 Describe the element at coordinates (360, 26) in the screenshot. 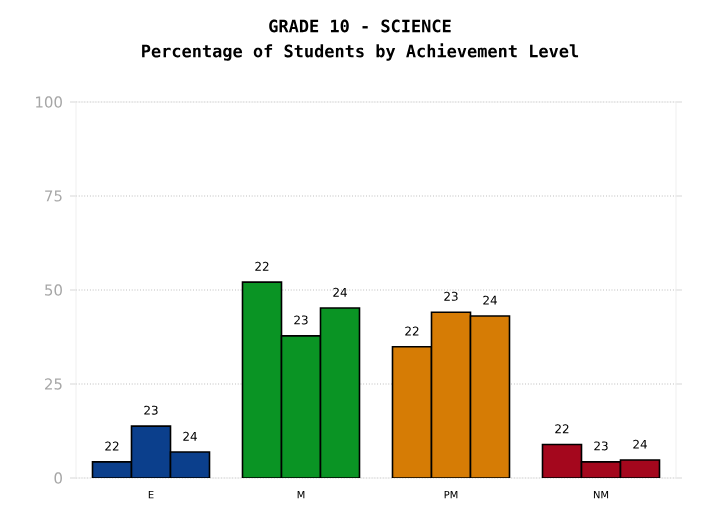

I see `chart-title: GRADE 10 - SCIENCE` at that location.